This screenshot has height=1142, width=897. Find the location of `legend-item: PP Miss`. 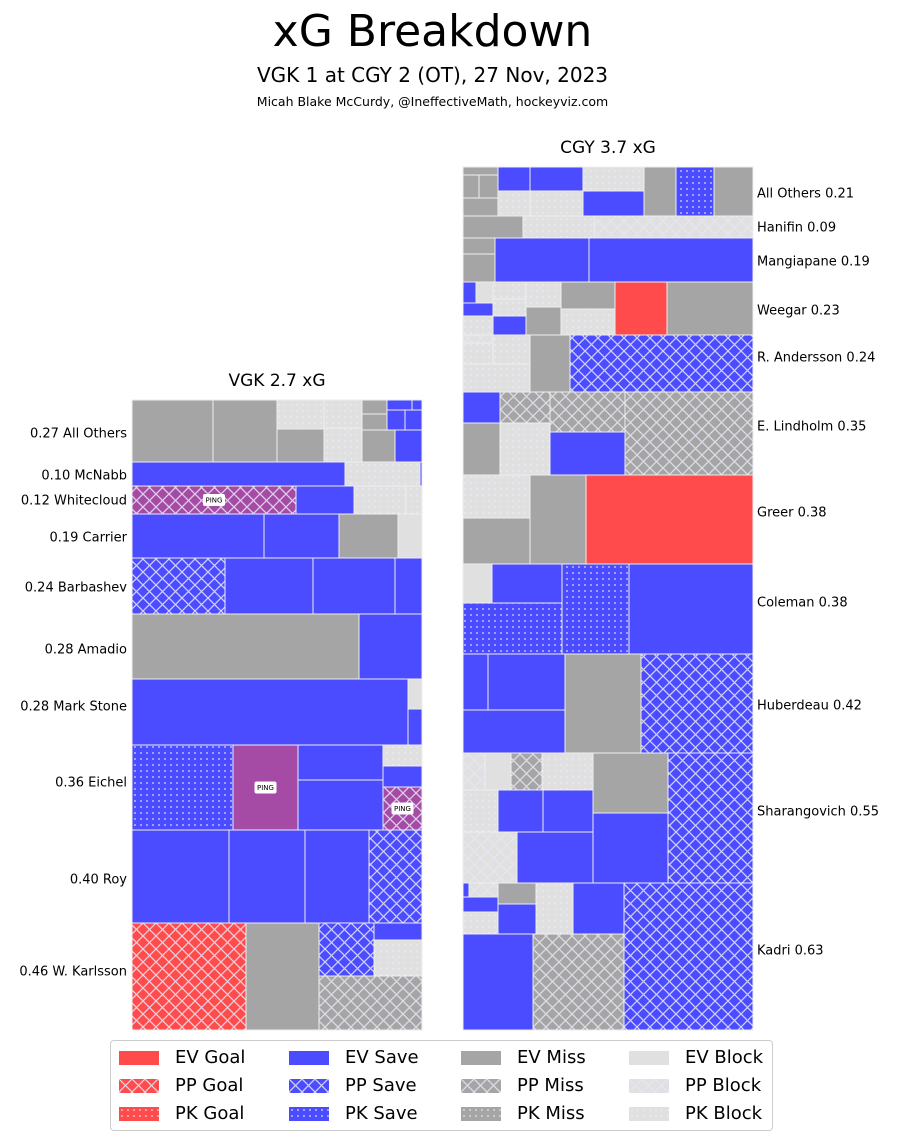

legend-item: PP Miss is located at coordinates (522, 1086).